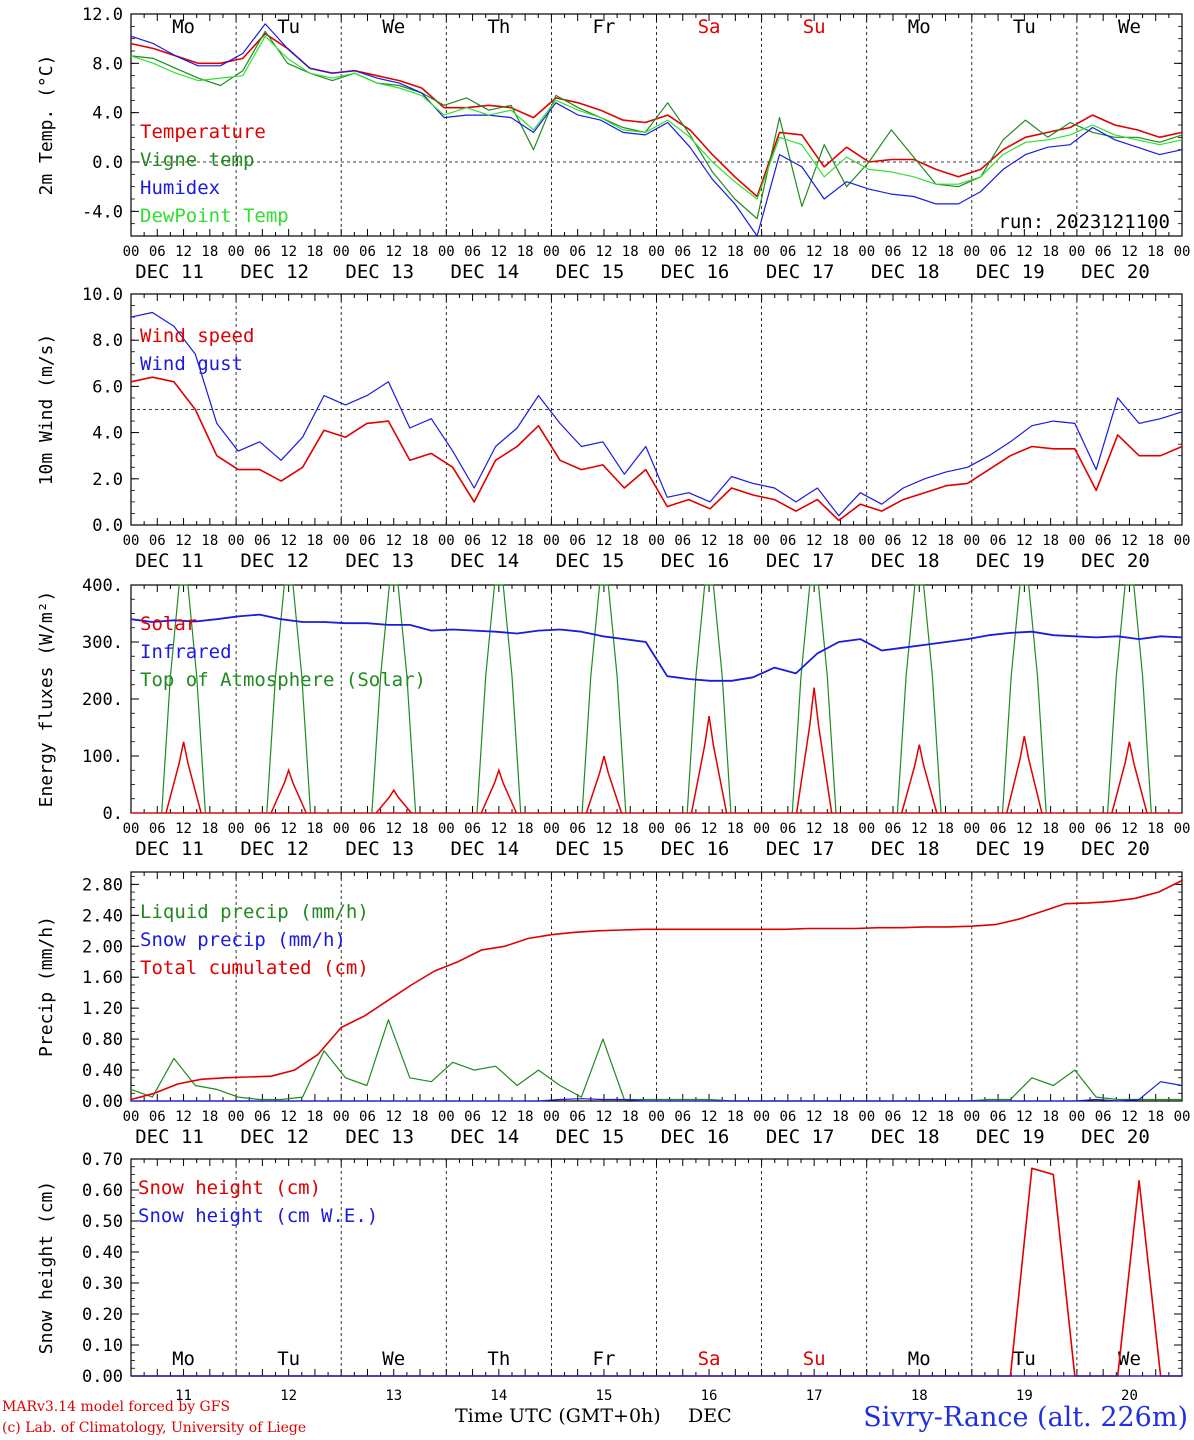  Describe the element at coordinates (197, 336) in the screenshot. I see `legend-entry: Wind speed` at that location.